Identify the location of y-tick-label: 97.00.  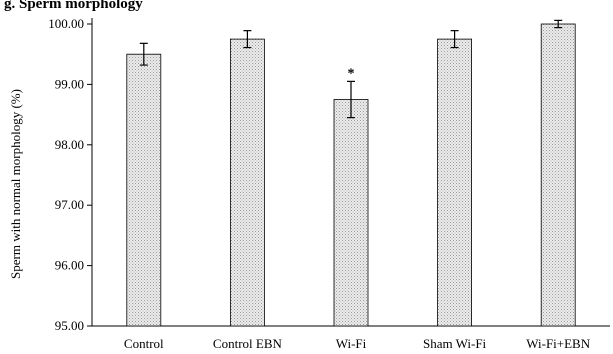
(69, 204).